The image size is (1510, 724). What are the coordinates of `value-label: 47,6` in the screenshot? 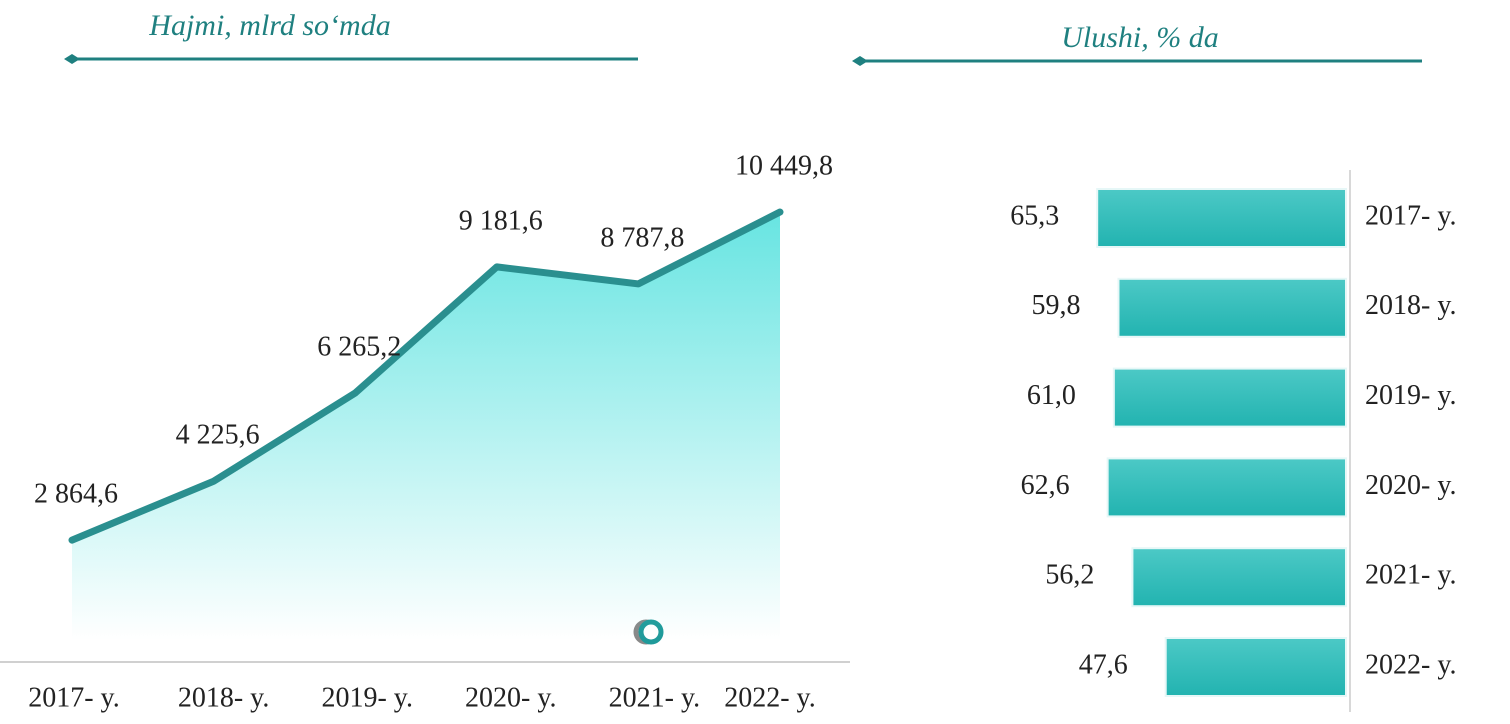 It's located at (1103, 664).